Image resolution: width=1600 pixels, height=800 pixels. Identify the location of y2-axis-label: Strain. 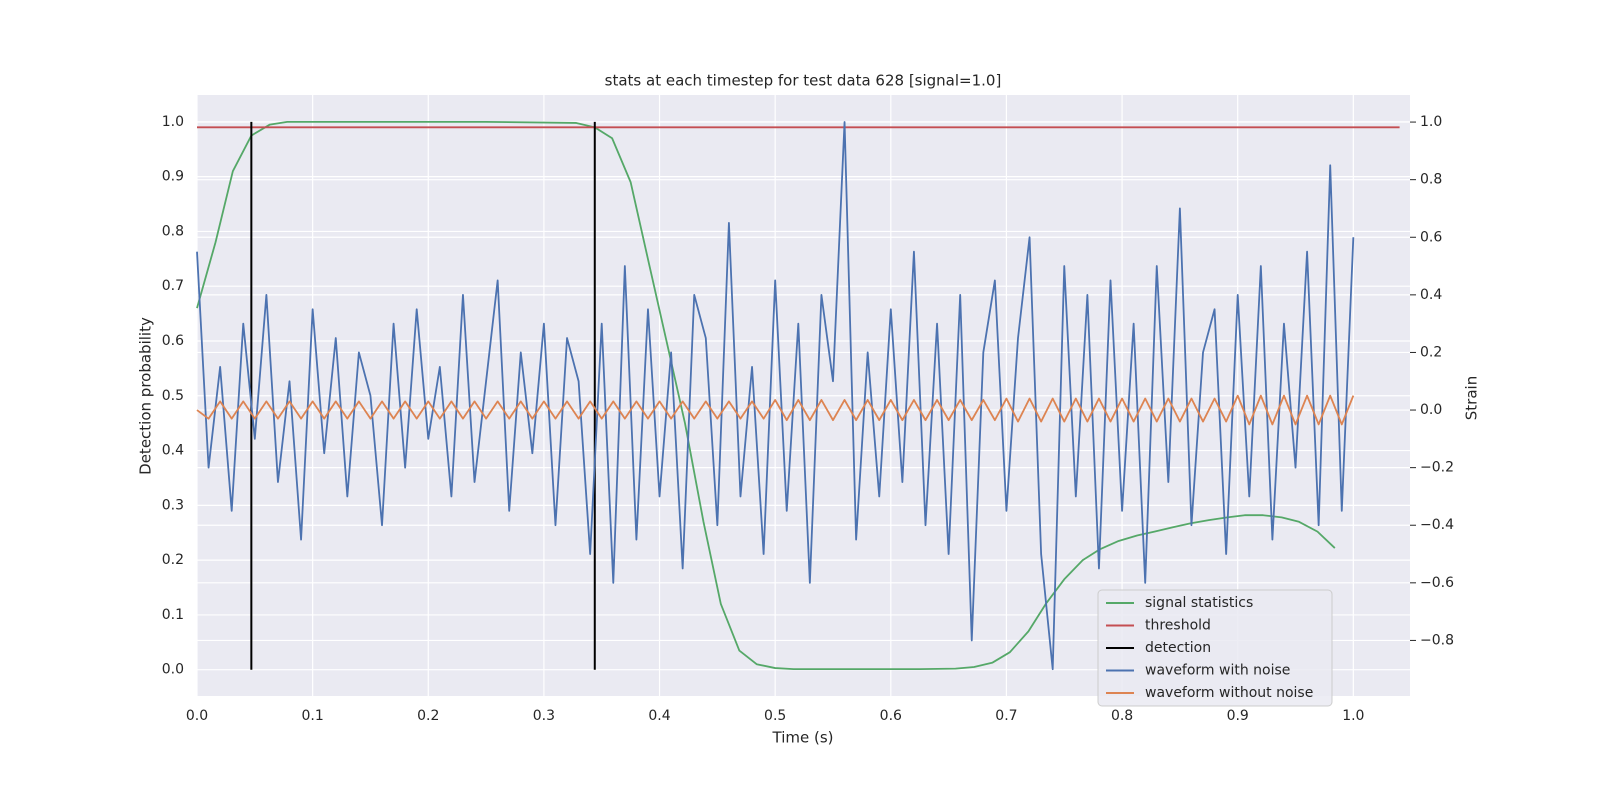
(1472, 398).